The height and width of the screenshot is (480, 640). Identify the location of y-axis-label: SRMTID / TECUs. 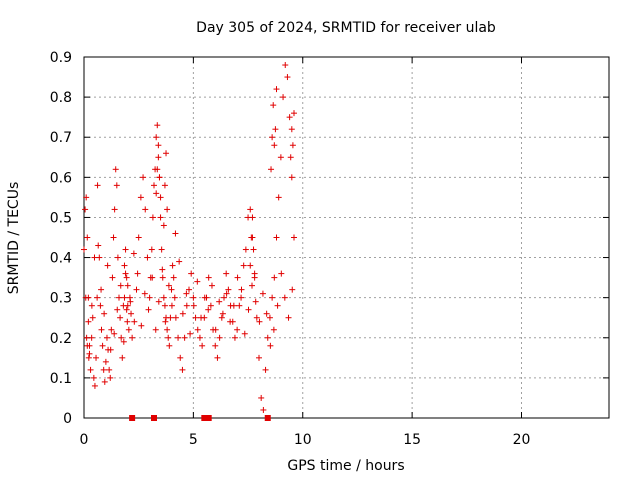
(14, 238).